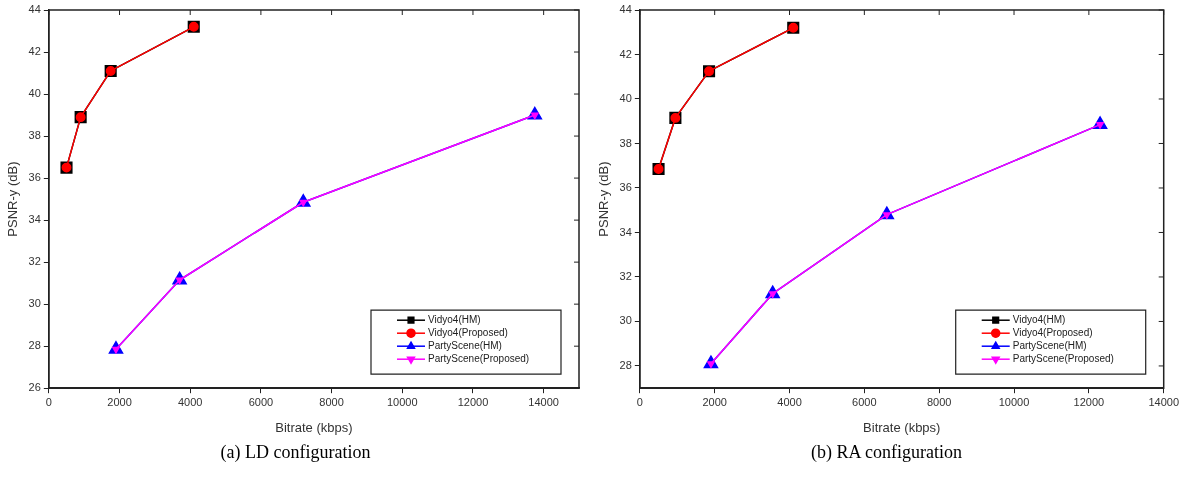 The image size is (1182, 483). Describe the element at coordinates (34, 387) in the screenshot. I see `y-tick-label: 26` at that location.